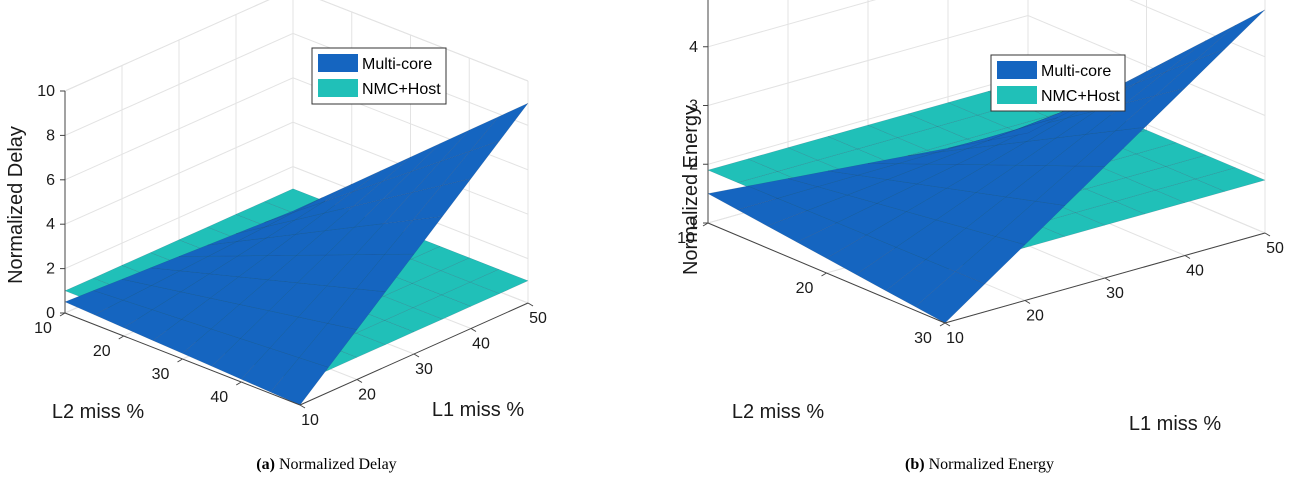 Image resolution: width=1306 pixels, height=490 pixels. What do you see at coordinates (991, 464) in the screenshot?
I see `caption-b-text: Normalized Energy` at bounding box center [991, 464].